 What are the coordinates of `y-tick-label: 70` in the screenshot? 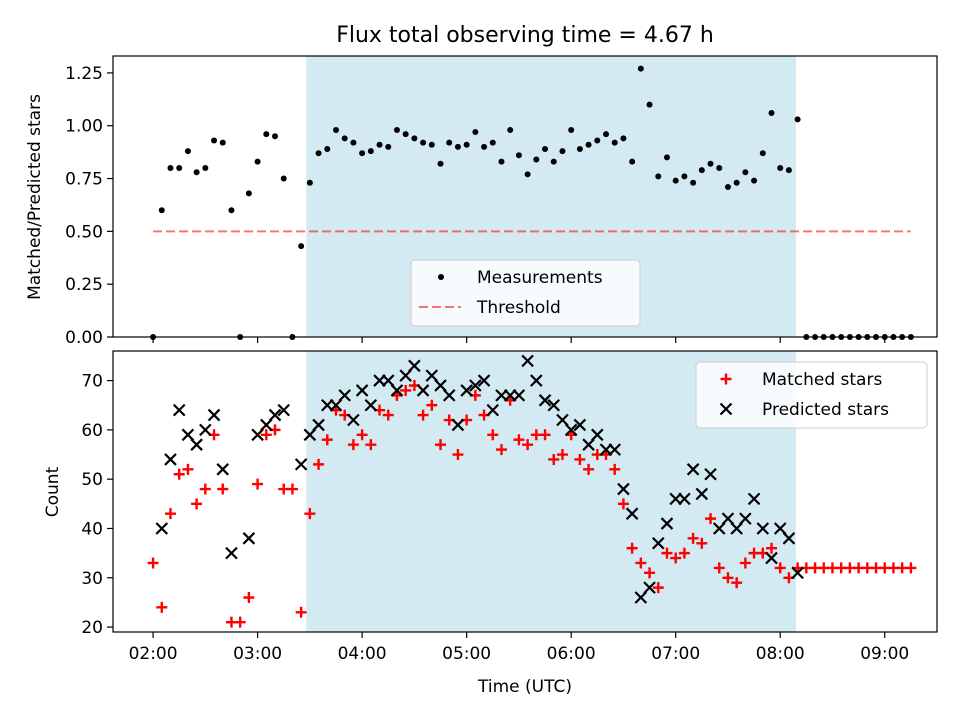 It's located at (92, 382).